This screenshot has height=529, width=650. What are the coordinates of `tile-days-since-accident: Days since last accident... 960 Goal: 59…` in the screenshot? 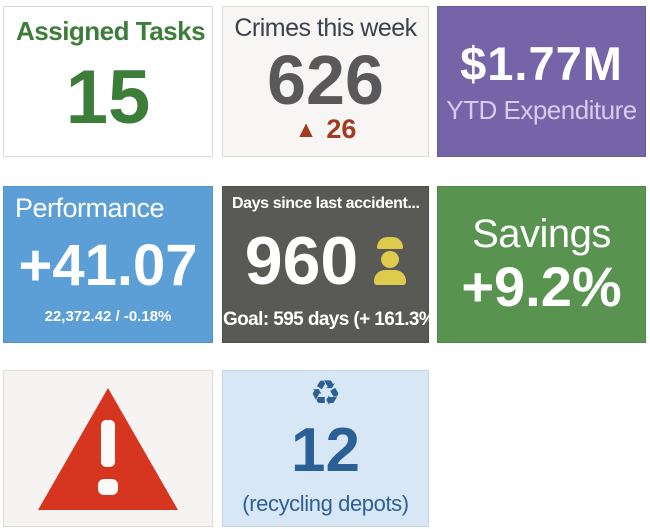 It's located at (331, 264).